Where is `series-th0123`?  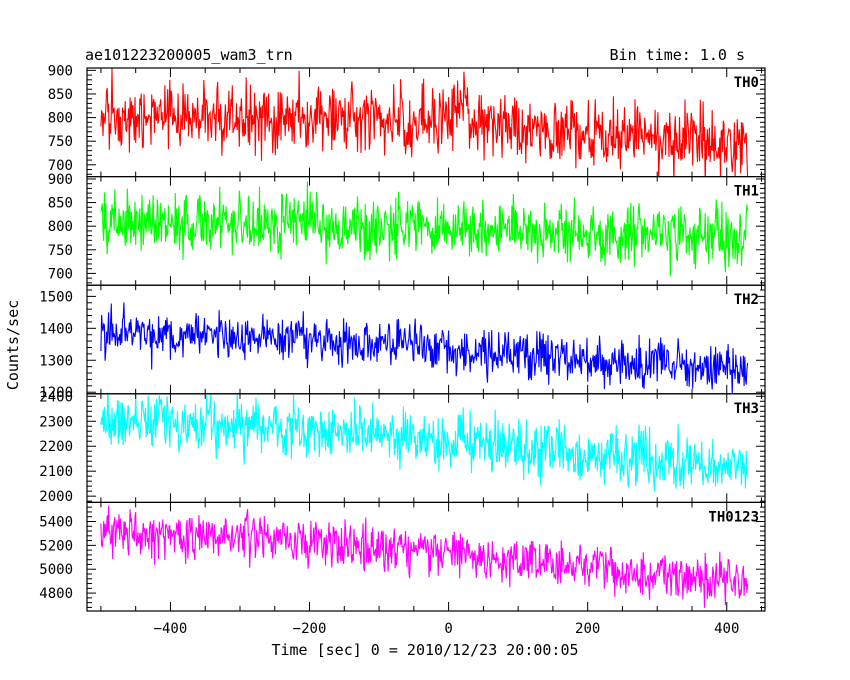
series-th0123 is located at coordinates (424, 556).